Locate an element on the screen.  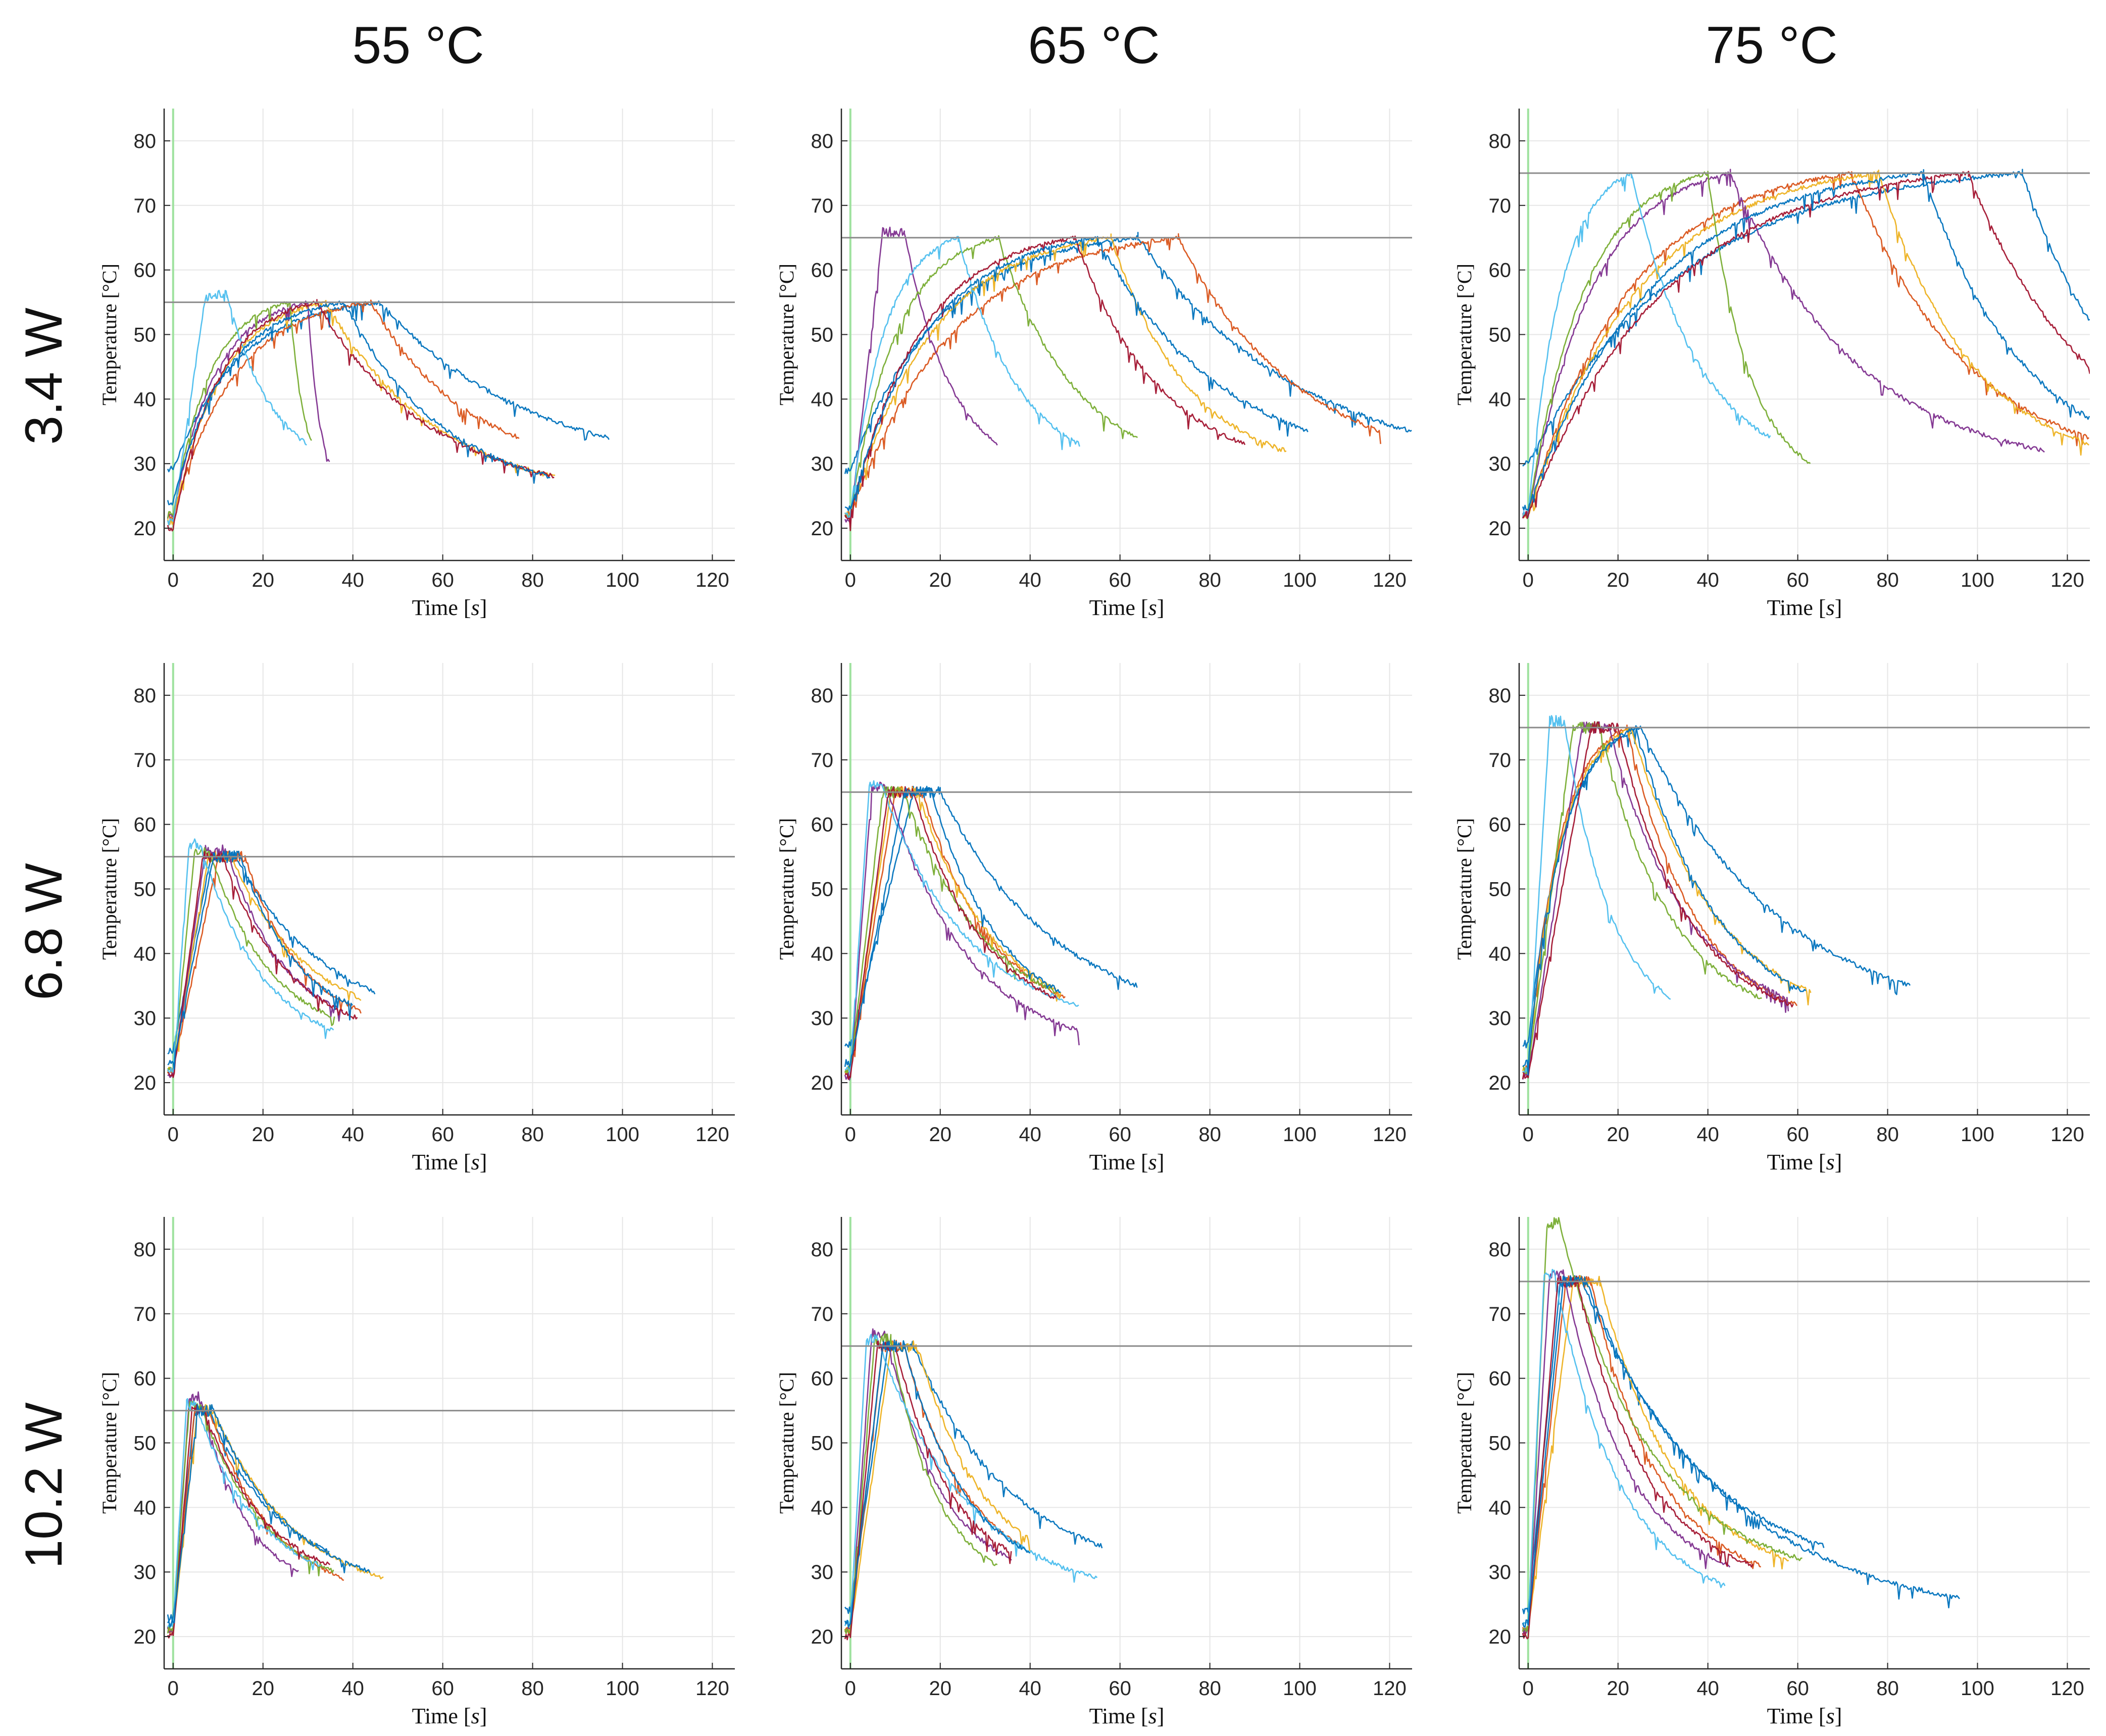
row-titles: 3.4 W 6.8 W 10.2 W is located at coordinates (44, 938).